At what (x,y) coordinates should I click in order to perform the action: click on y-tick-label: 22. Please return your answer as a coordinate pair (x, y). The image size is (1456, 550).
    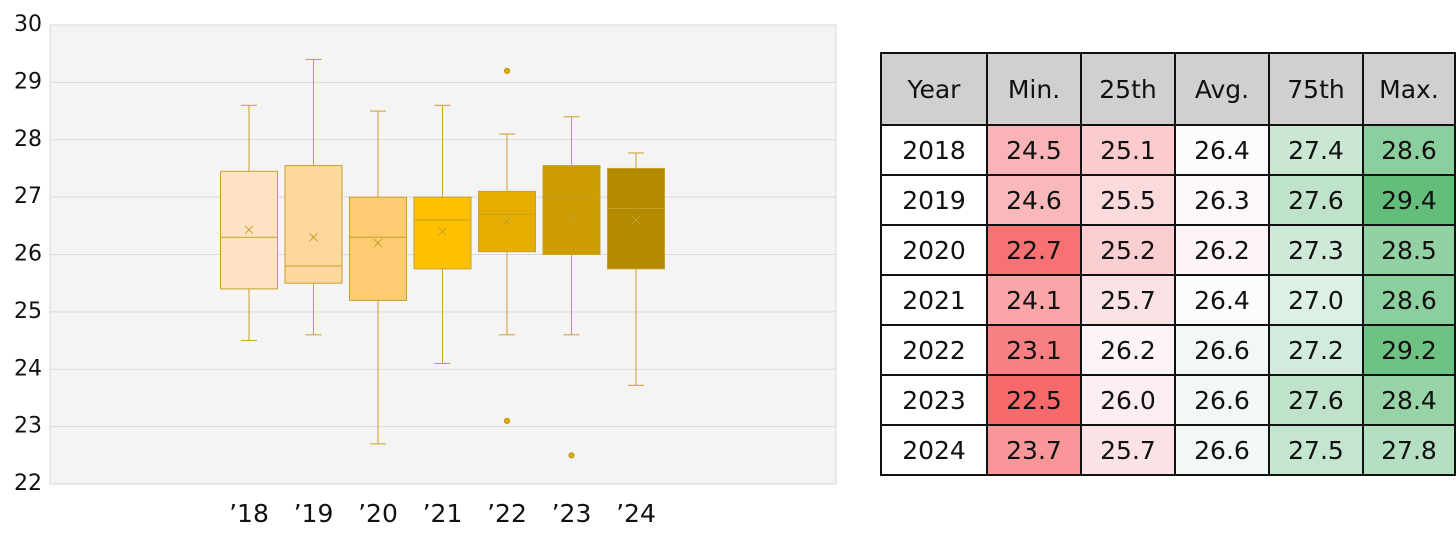
    Looking at the image, I should click on (28, 483).